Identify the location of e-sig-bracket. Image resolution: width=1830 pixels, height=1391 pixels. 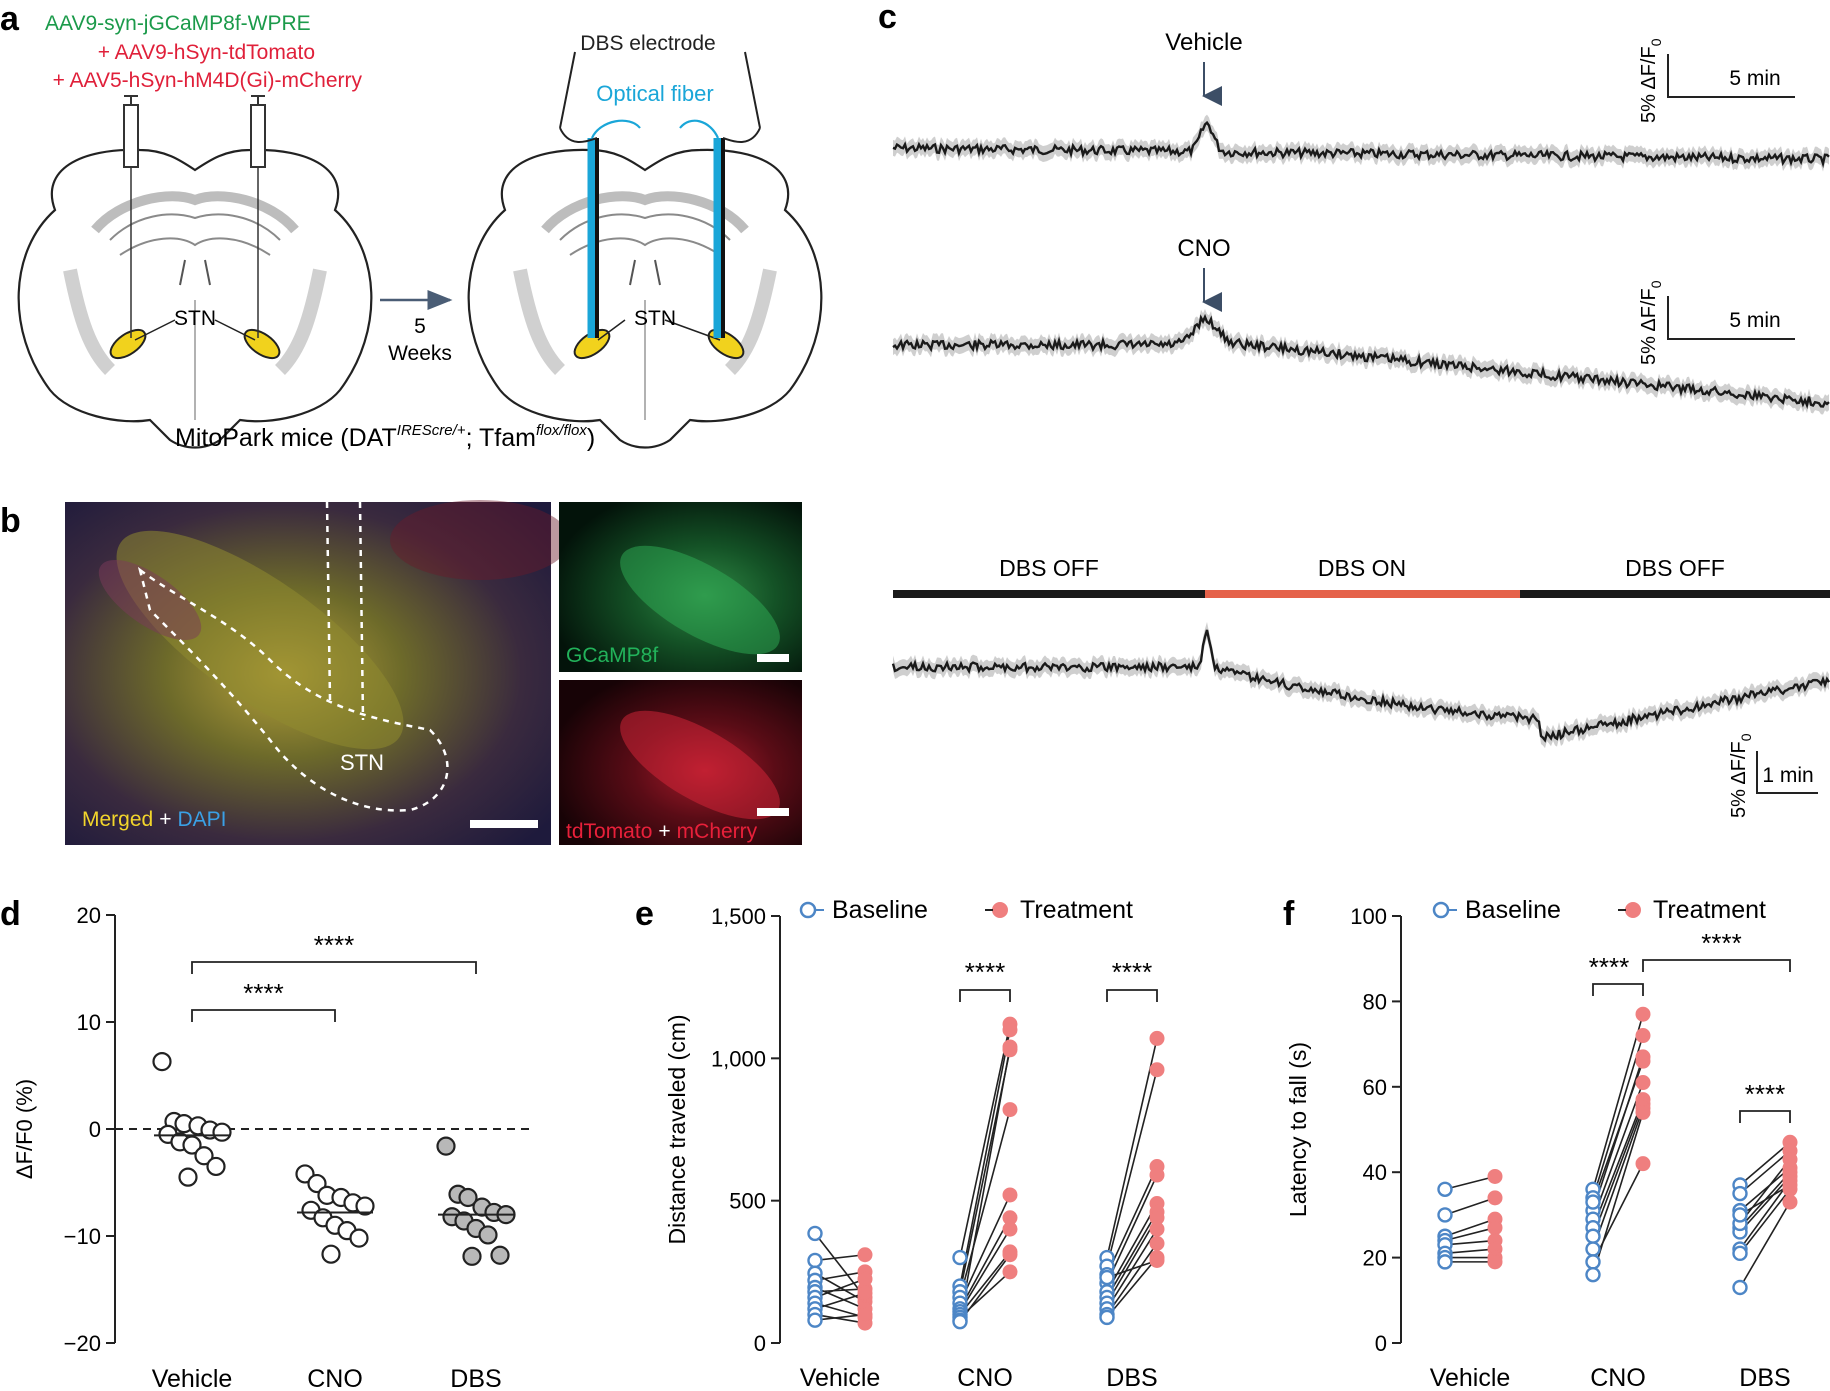
(985, 995).